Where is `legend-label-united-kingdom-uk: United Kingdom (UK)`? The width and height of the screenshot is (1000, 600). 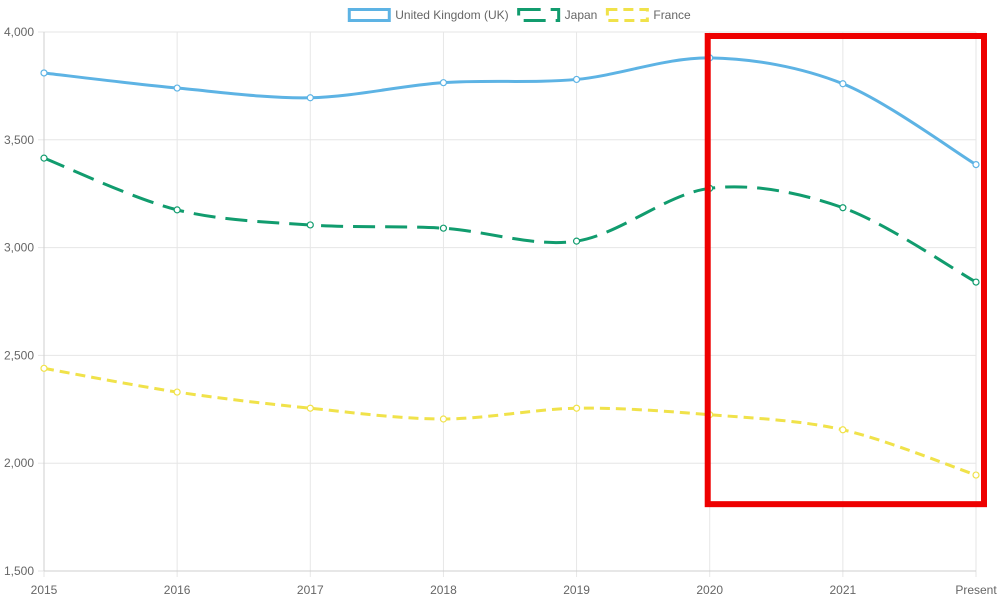 legend-label-united-kingdom-uk: United Kingdom (UK) is located at coordinates (451, 15).